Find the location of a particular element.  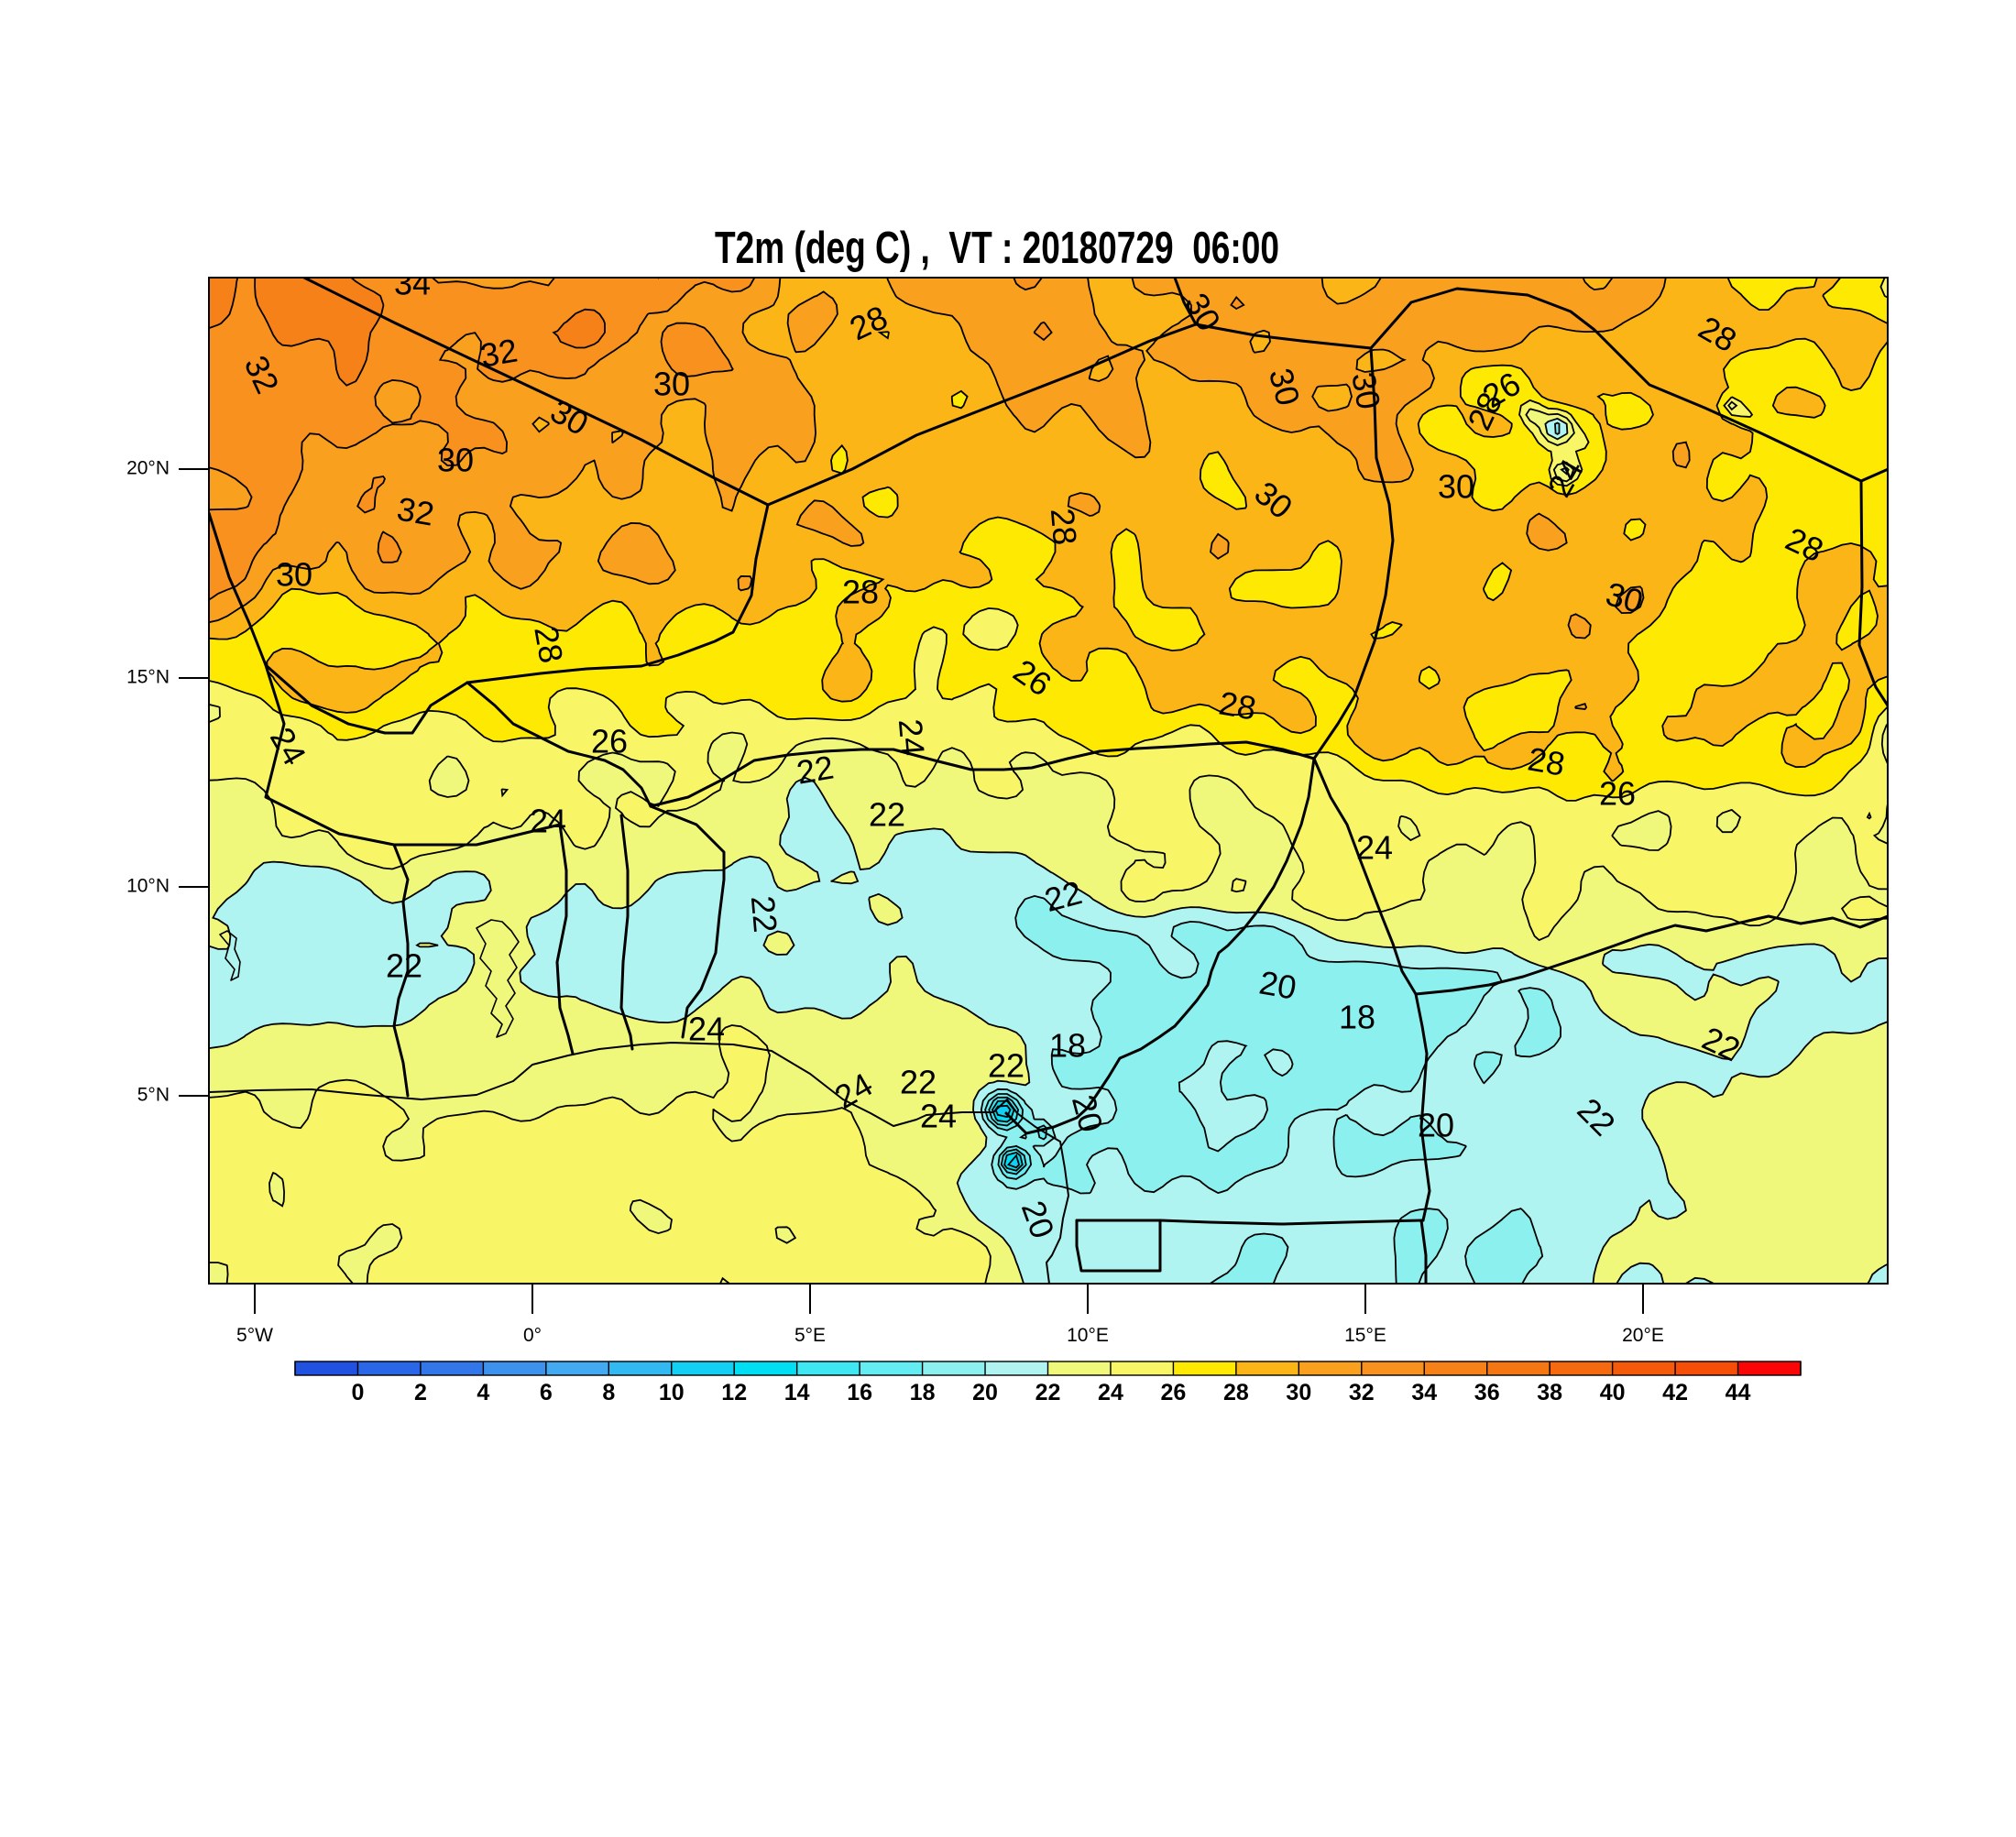

svg-text: 38 is located at coordinates (1549, 1392).